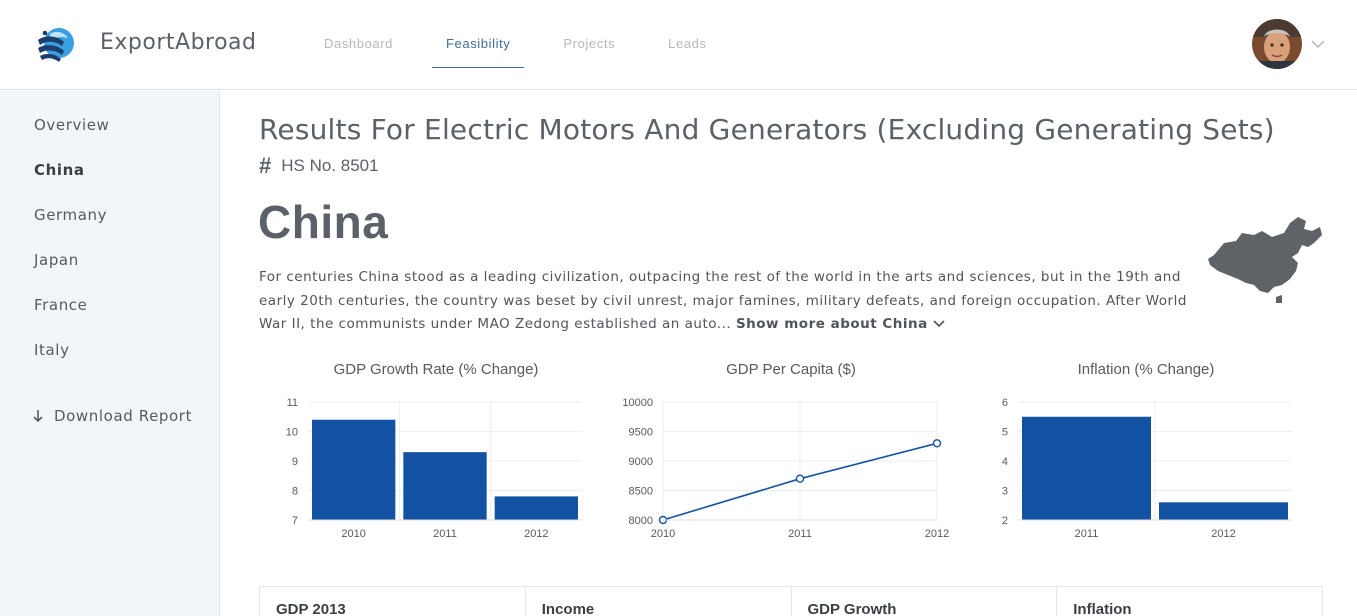 This screenshot has width=1357, height=616. What do you see at coordinates (641, 462) in the screenshot?
I see `y-tick-label: 9000` at bounding box center [641, 462].